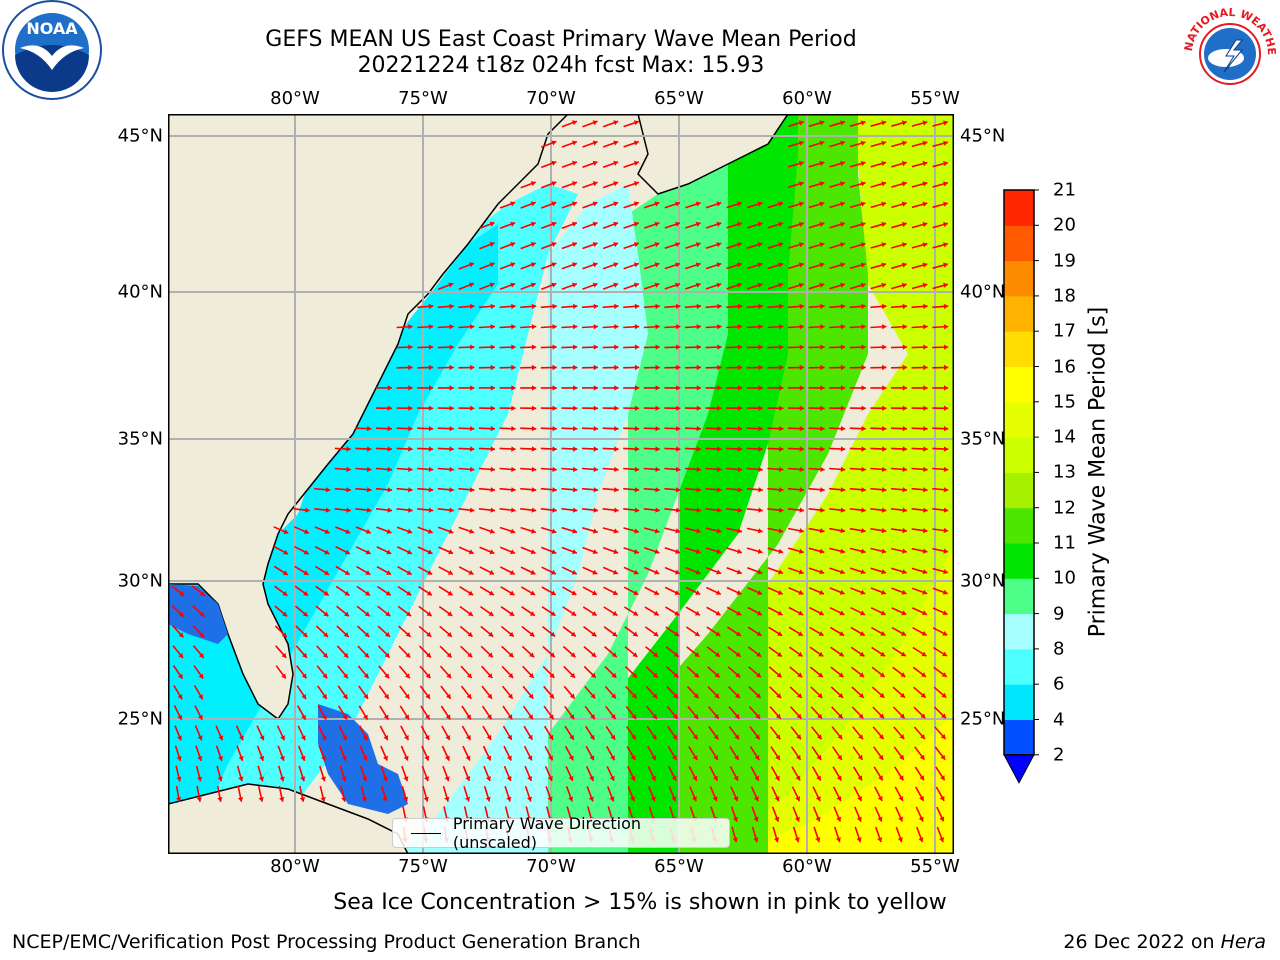 The image size is (1280, 960). Describe the element at coordinates (1064, 296) in the screenshot. I see `colorbar-tick-label: 18` at that location.